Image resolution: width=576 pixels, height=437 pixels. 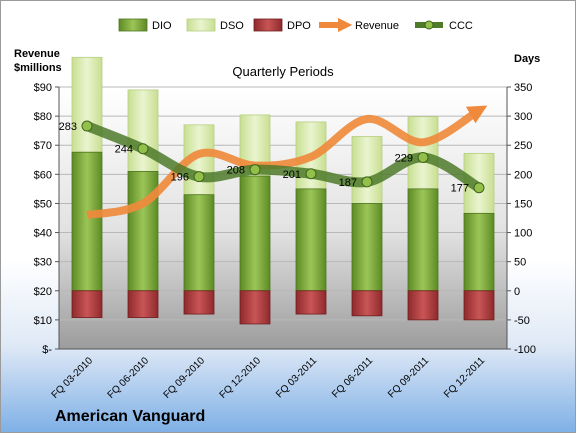 What do you see at coordinates (352, 377) in the screenshot?
I see `x-tick-label: FQ 06-2011` at bounding box center [352, 377].